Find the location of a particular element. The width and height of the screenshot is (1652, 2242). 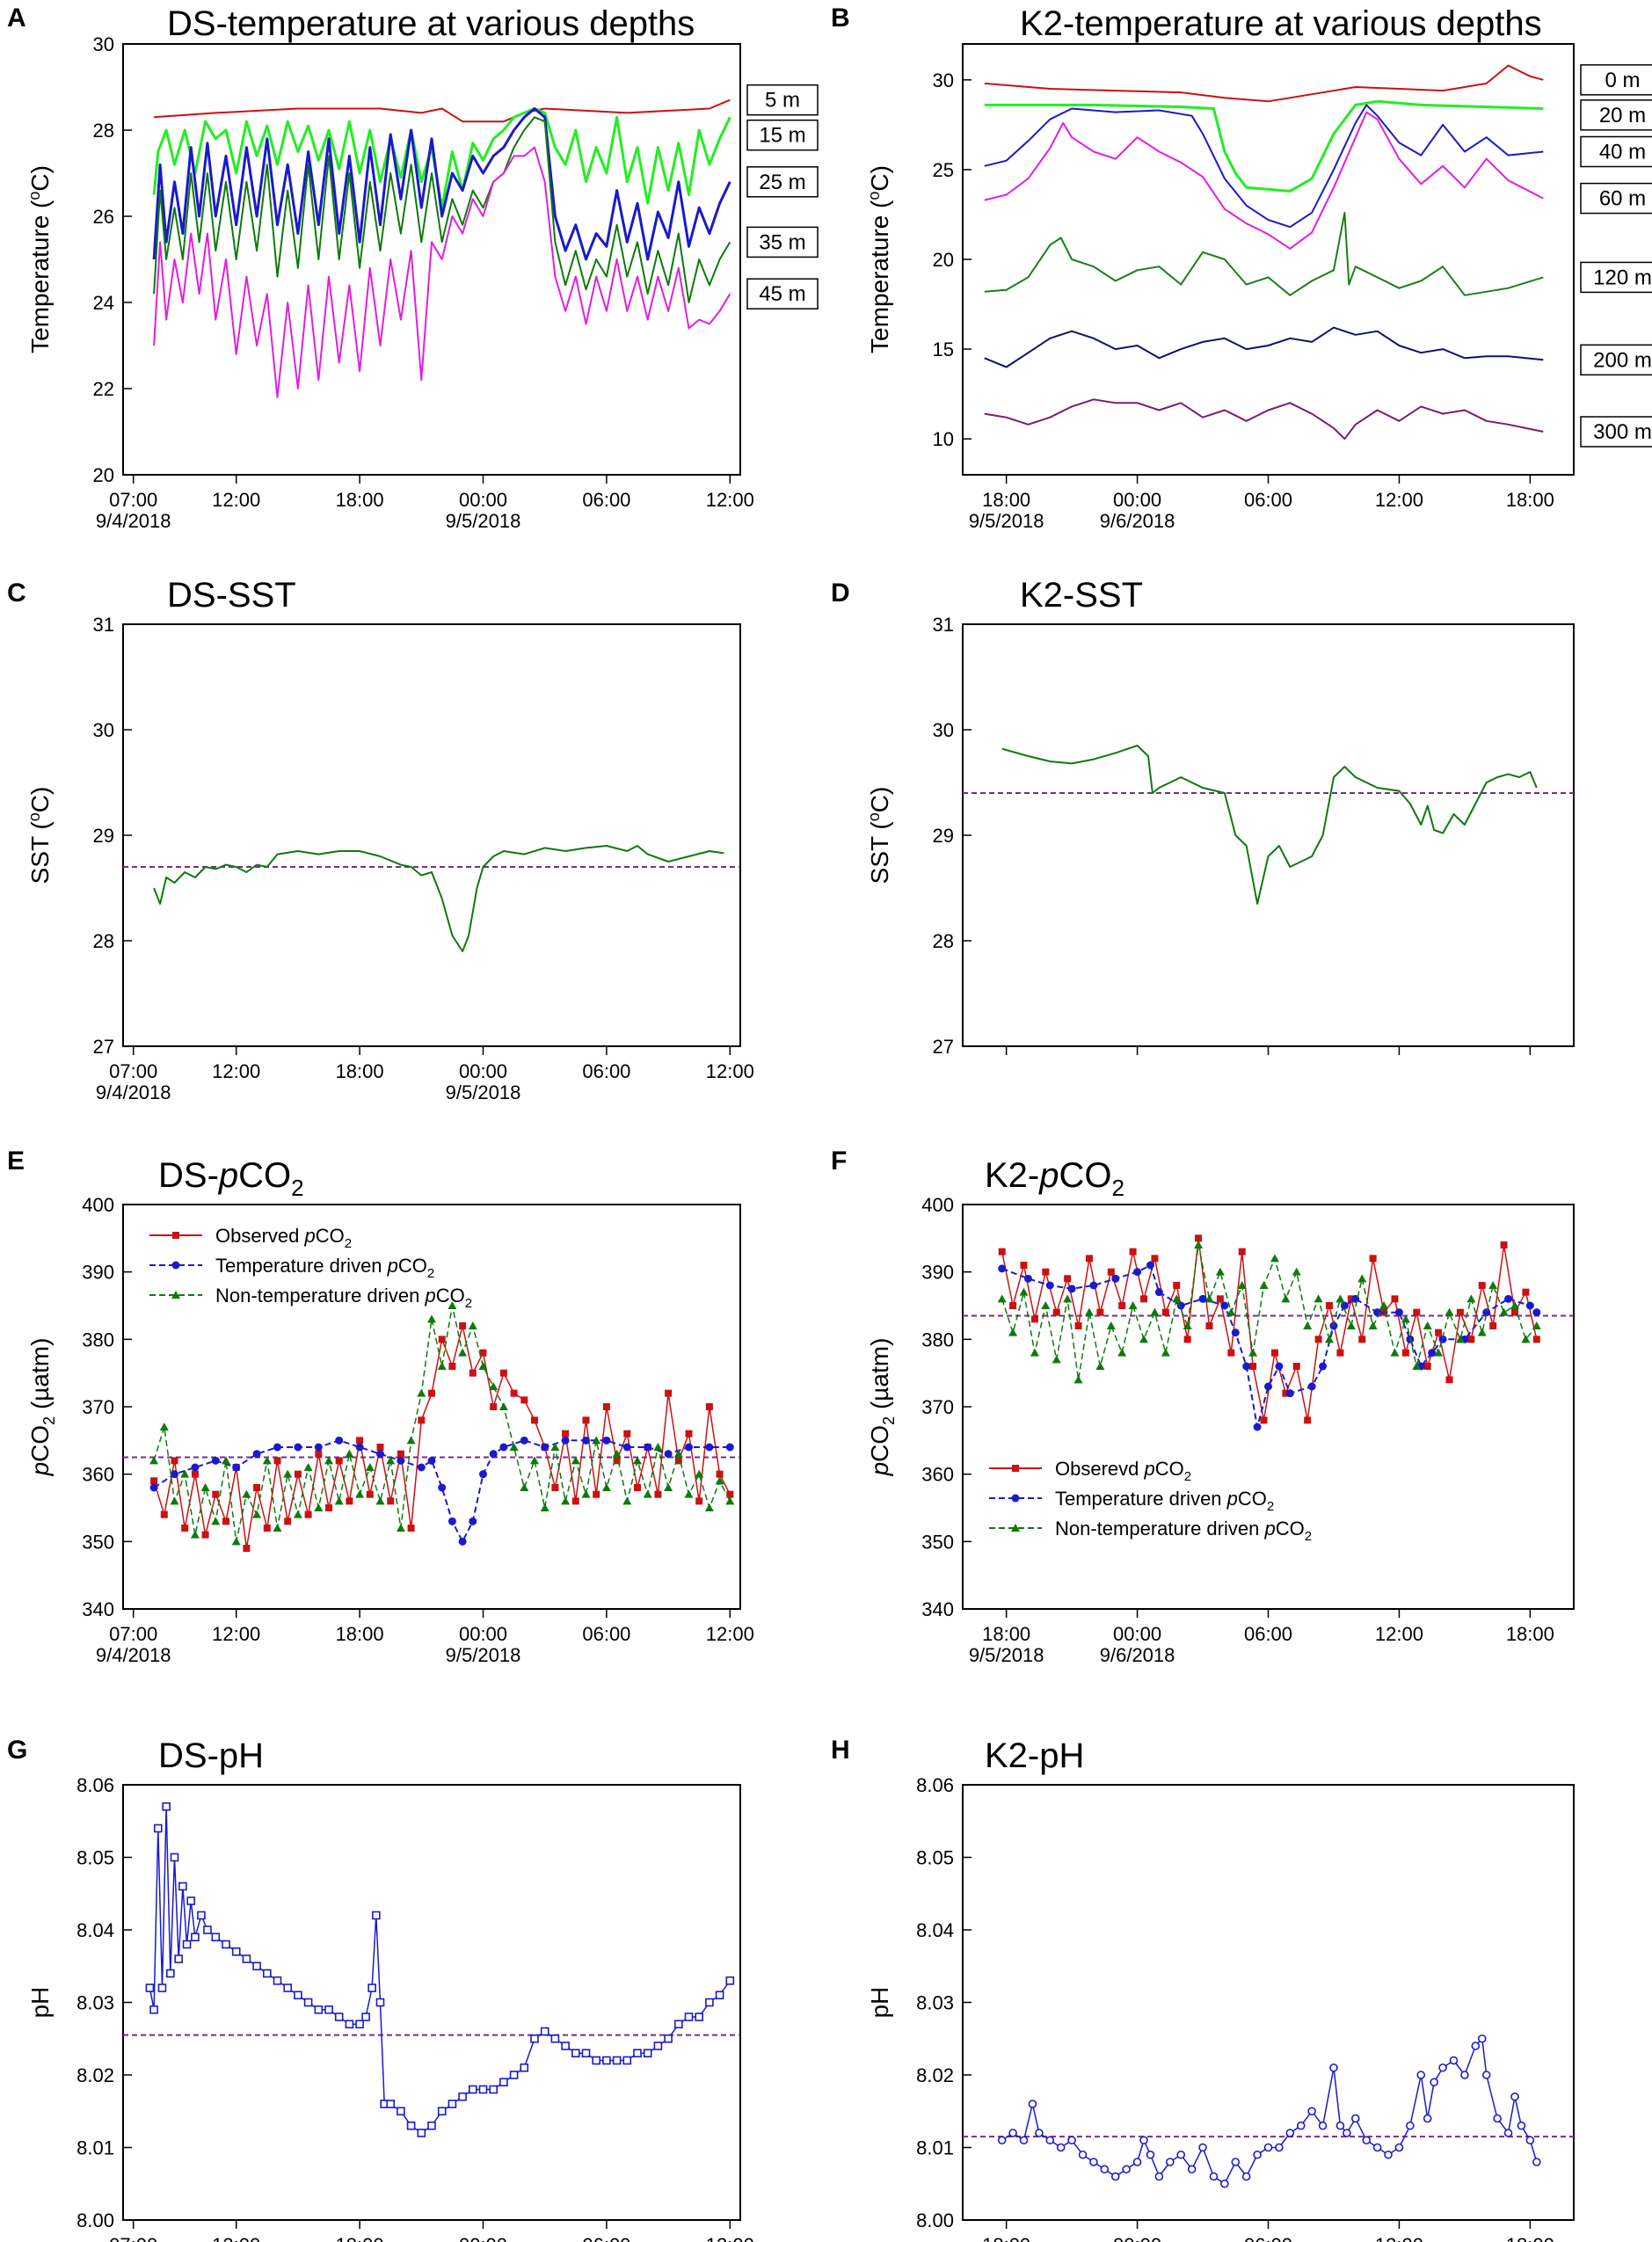

series-200-m is located at coordinates (1264, 347).